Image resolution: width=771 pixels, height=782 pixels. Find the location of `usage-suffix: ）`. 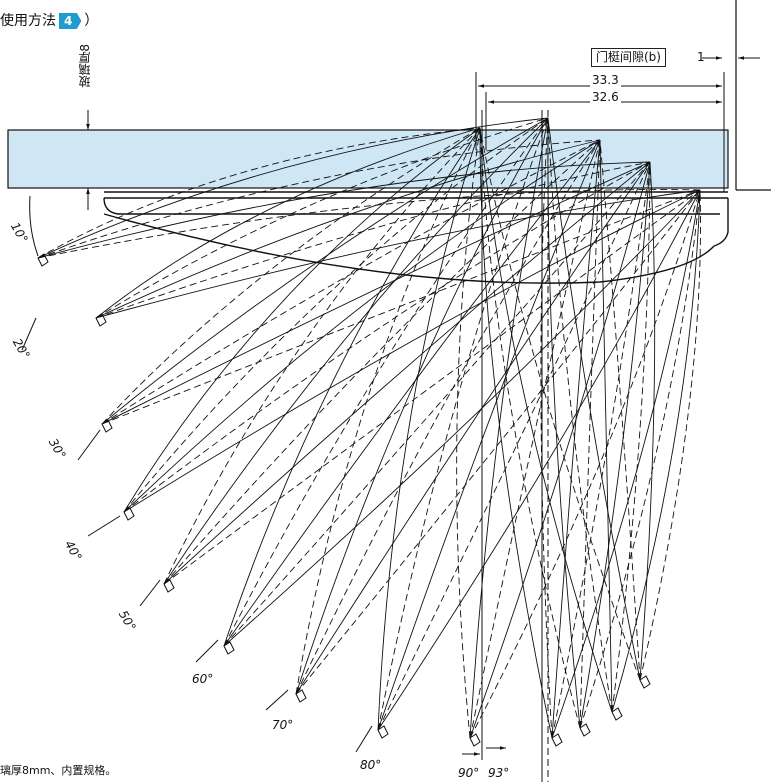

usage-suffix: ） is located at coordinates (91, 21).